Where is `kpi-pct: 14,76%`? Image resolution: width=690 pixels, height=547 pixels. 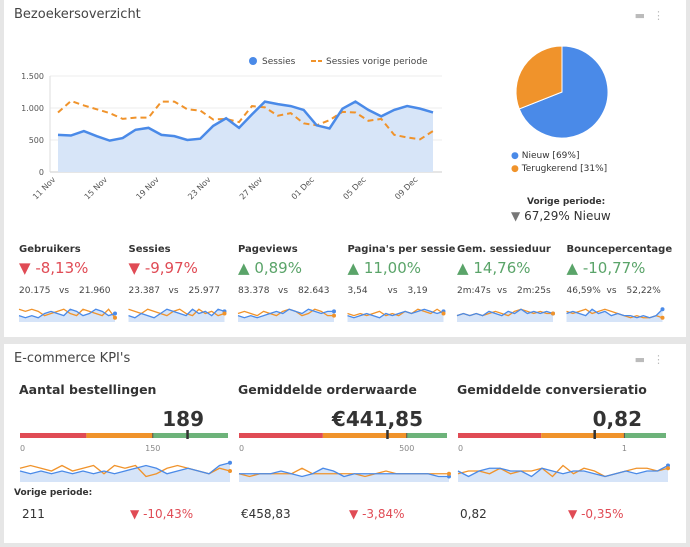 kpi-pct: 14,76% is located at coordinates (502, 268).